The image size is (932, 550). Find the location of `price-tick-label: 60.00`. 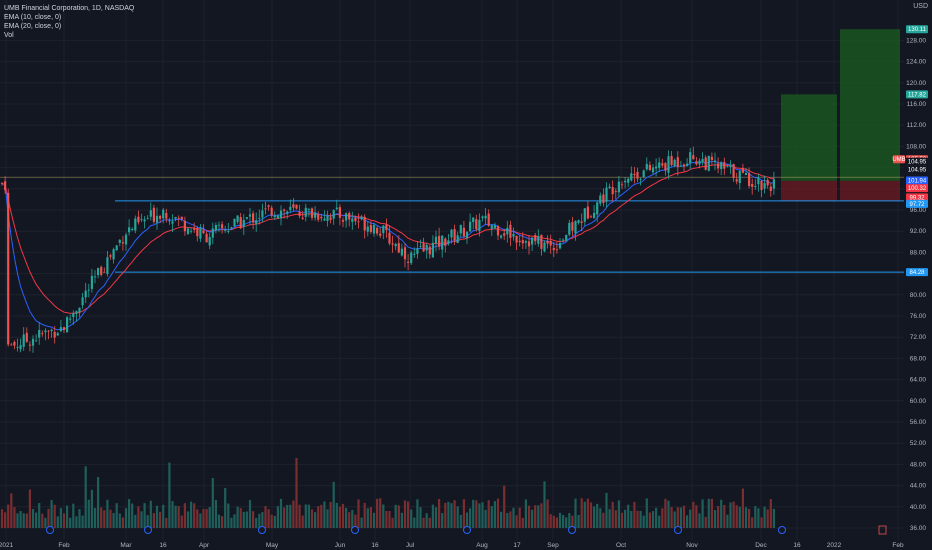

price-tick-label: 60.00 is located at coordinates (918, 401).